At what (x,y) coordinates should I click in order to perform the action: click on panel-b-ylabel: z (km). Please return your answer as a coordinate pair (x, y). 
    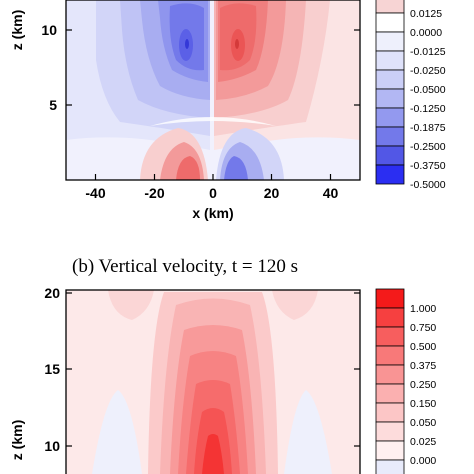
    Looking at the image, I should click on (17, 440).